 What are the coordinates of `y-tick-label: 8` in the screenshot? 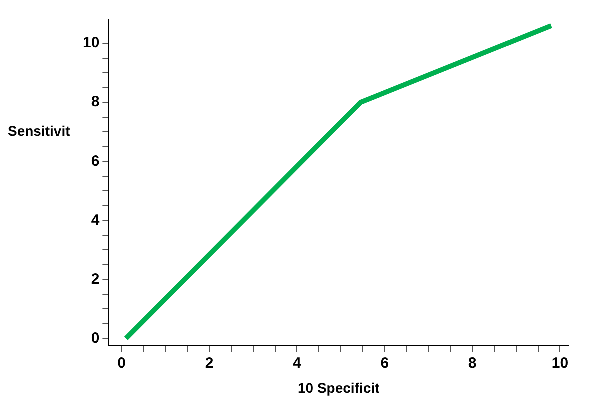 It's located at (95, 102).